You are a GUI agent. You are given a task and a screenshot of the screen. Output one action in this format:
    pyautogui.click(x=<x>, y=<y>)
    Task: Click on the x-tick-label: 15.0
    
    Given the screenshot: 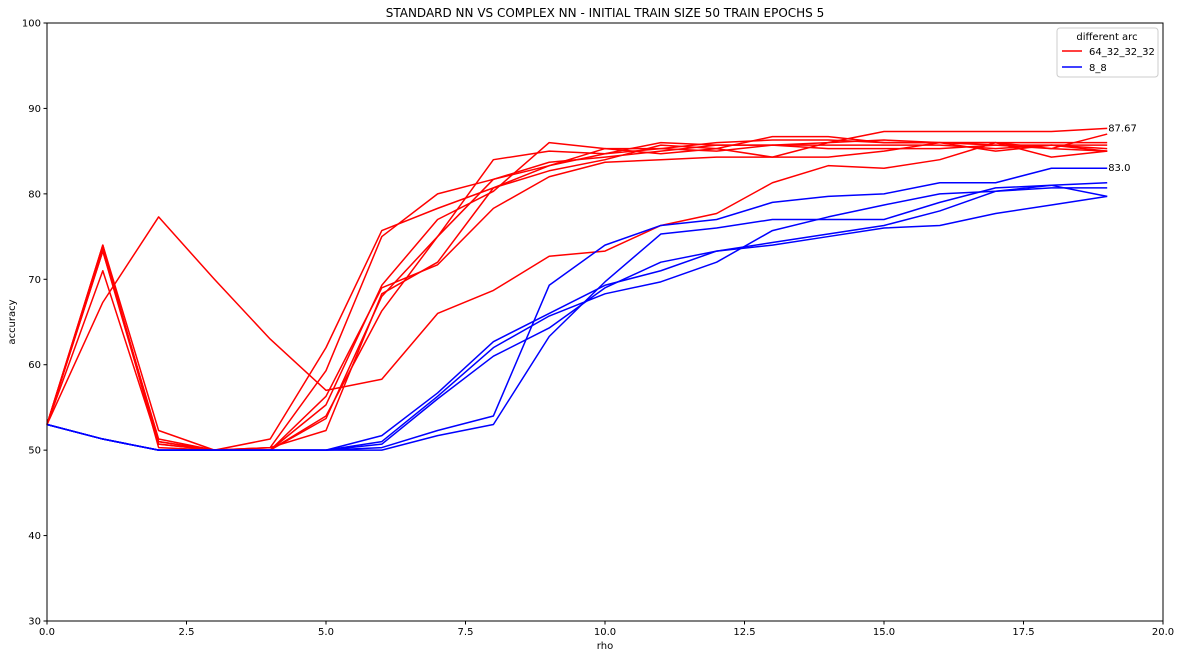 What is the action you would take?
    pyautogui.click(x=884, y=632)
    